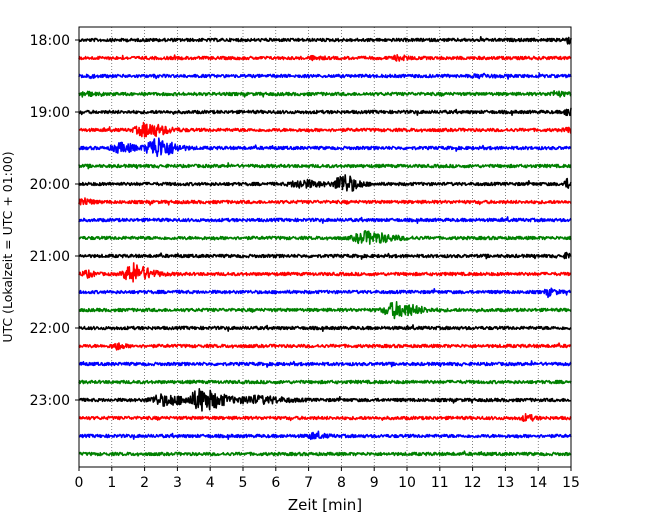 The height and width of the screenshot is (520, 650). What do you see at coordinates (325, 505) in the screenshot?
I see `x-axis-label: Zeit [min]` at bounding box center [325, 505].